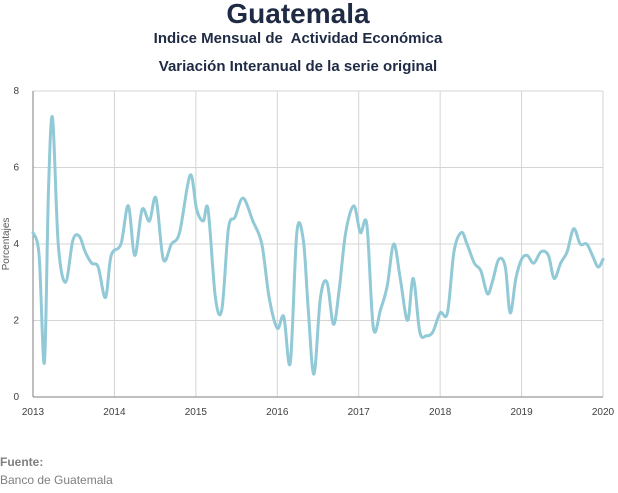 The image size is (618, 493). I want to click on y-tick-label: 4, so click(16, 244).